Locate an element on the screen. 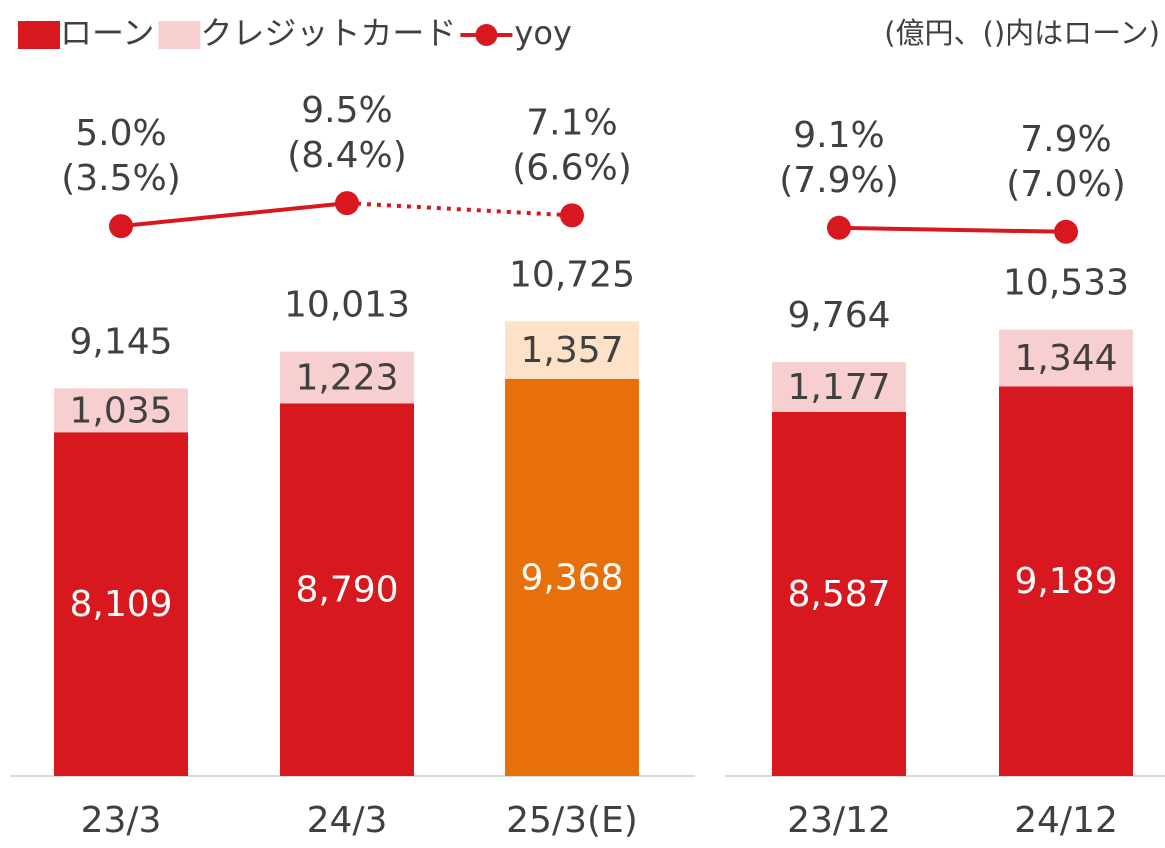 The image size is (1165, 848). x-tick-label: 24/3 is located at coordinates (347, 820).